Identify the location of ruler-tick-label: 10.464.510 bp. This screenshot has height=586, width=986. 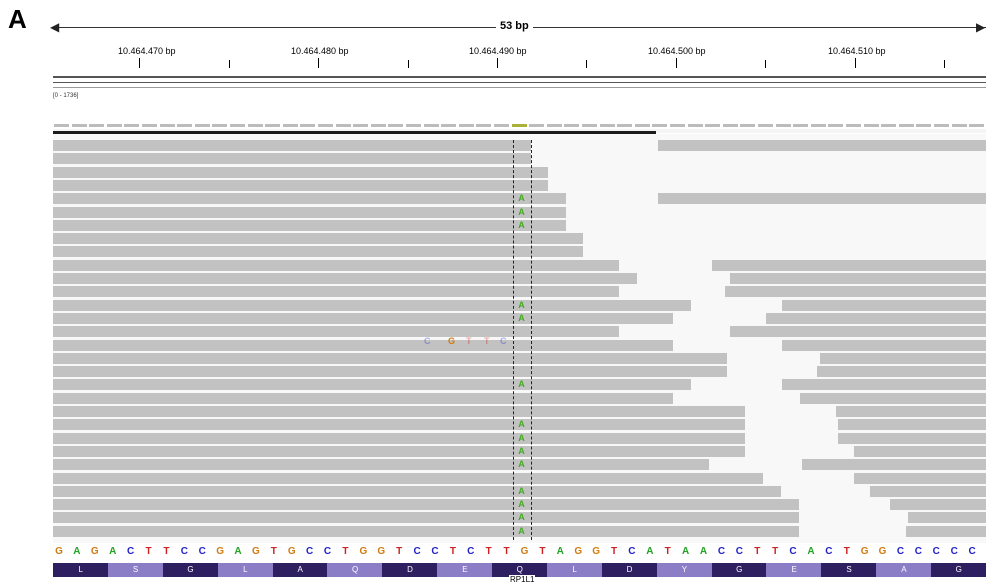
(857, 51).